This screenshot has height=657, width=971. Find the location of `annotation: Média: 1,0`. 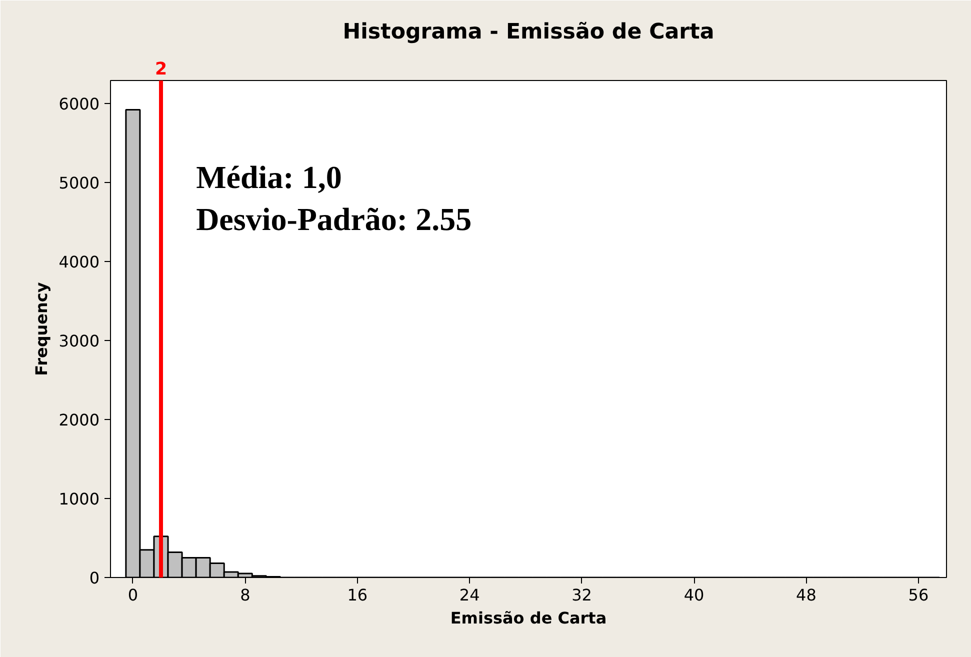

annotation: Média: 1,0 is located at coordinates (269, 176).